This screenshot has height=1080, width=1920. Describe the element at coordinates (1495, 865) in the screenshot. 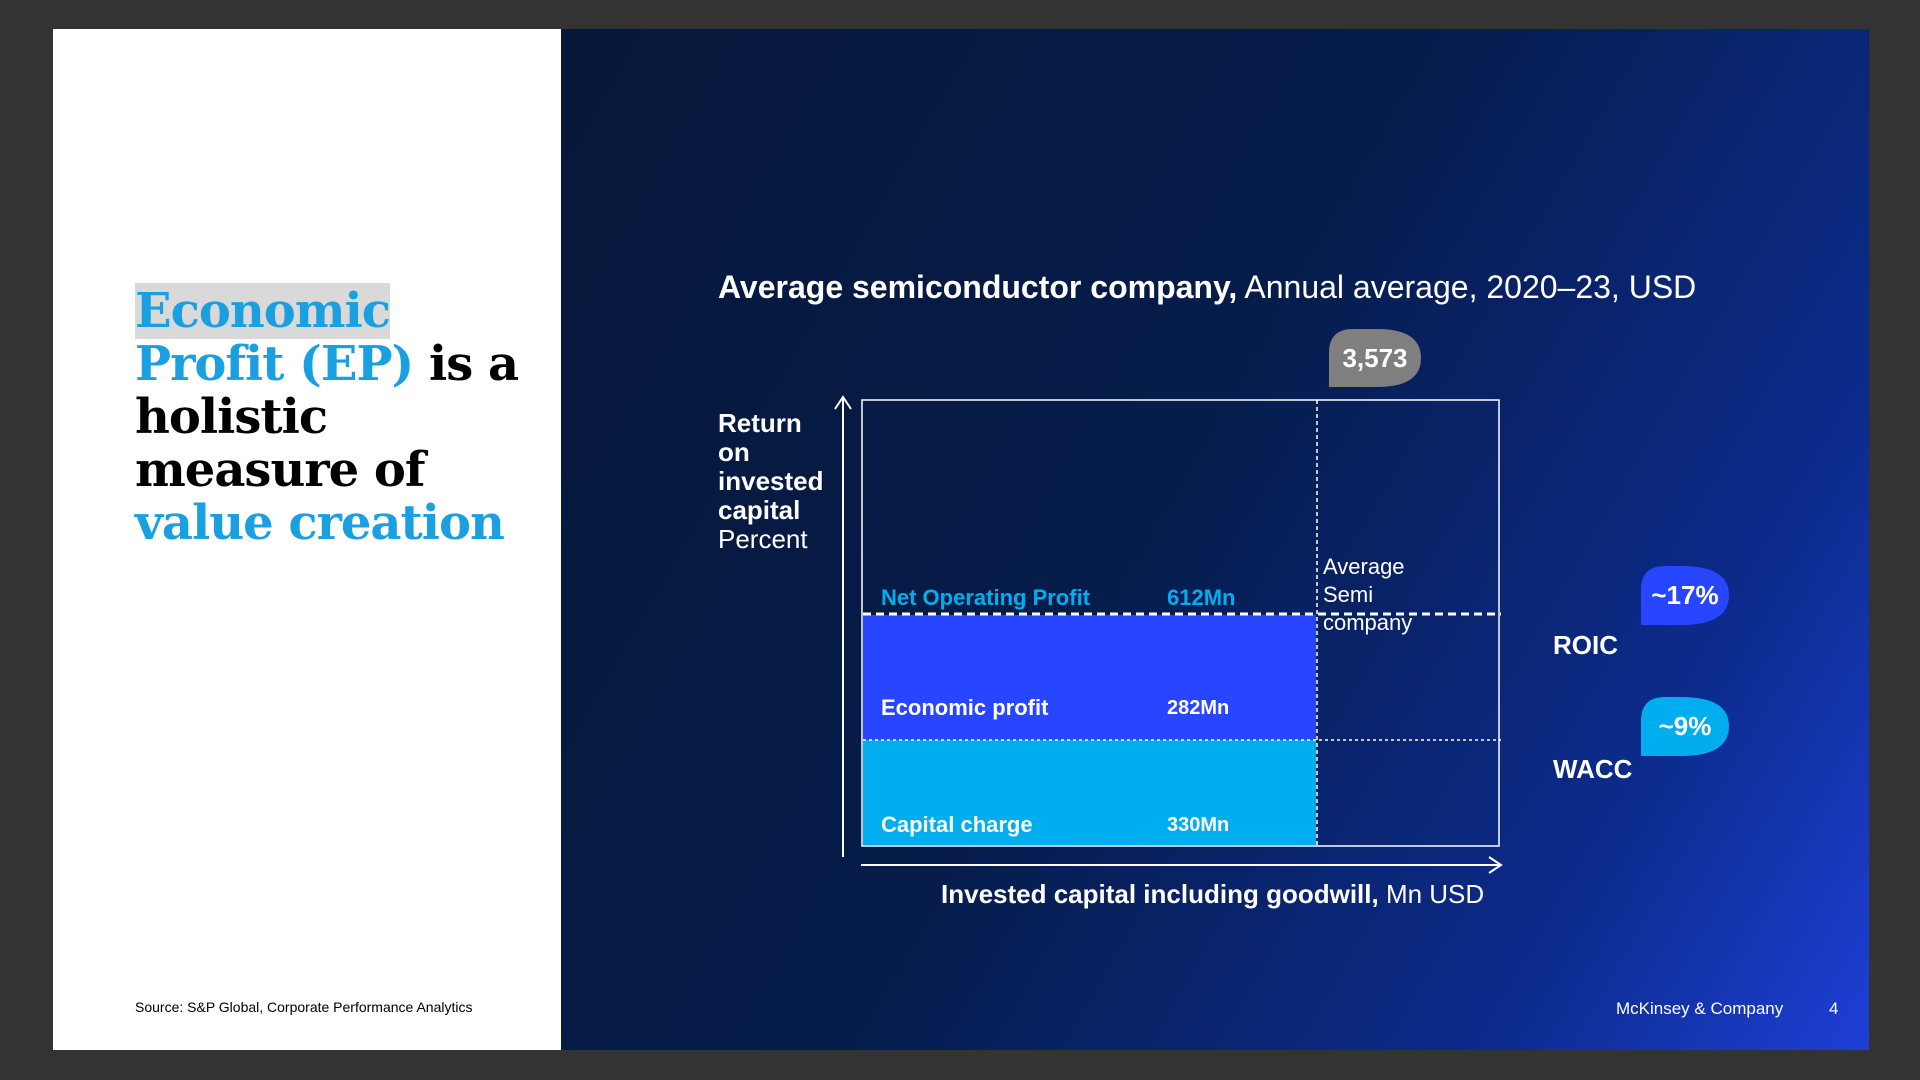

I see `x-axis-arrowhead` at that location.